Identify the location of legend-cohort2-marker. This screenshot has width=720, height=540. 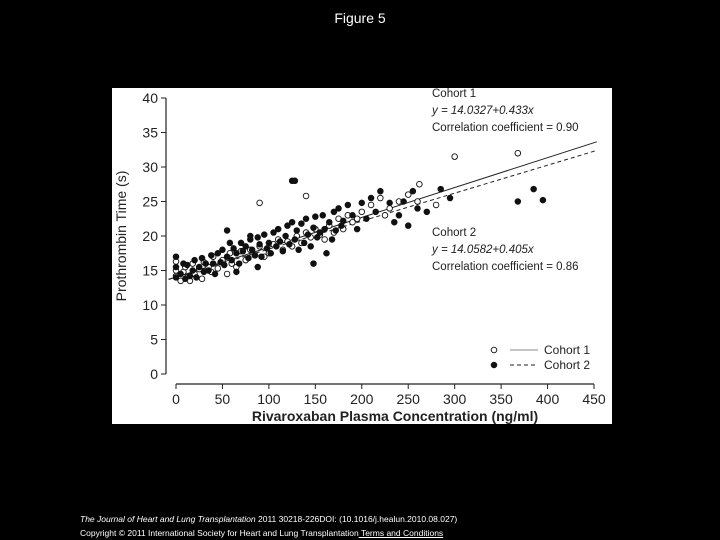
(494, 365).